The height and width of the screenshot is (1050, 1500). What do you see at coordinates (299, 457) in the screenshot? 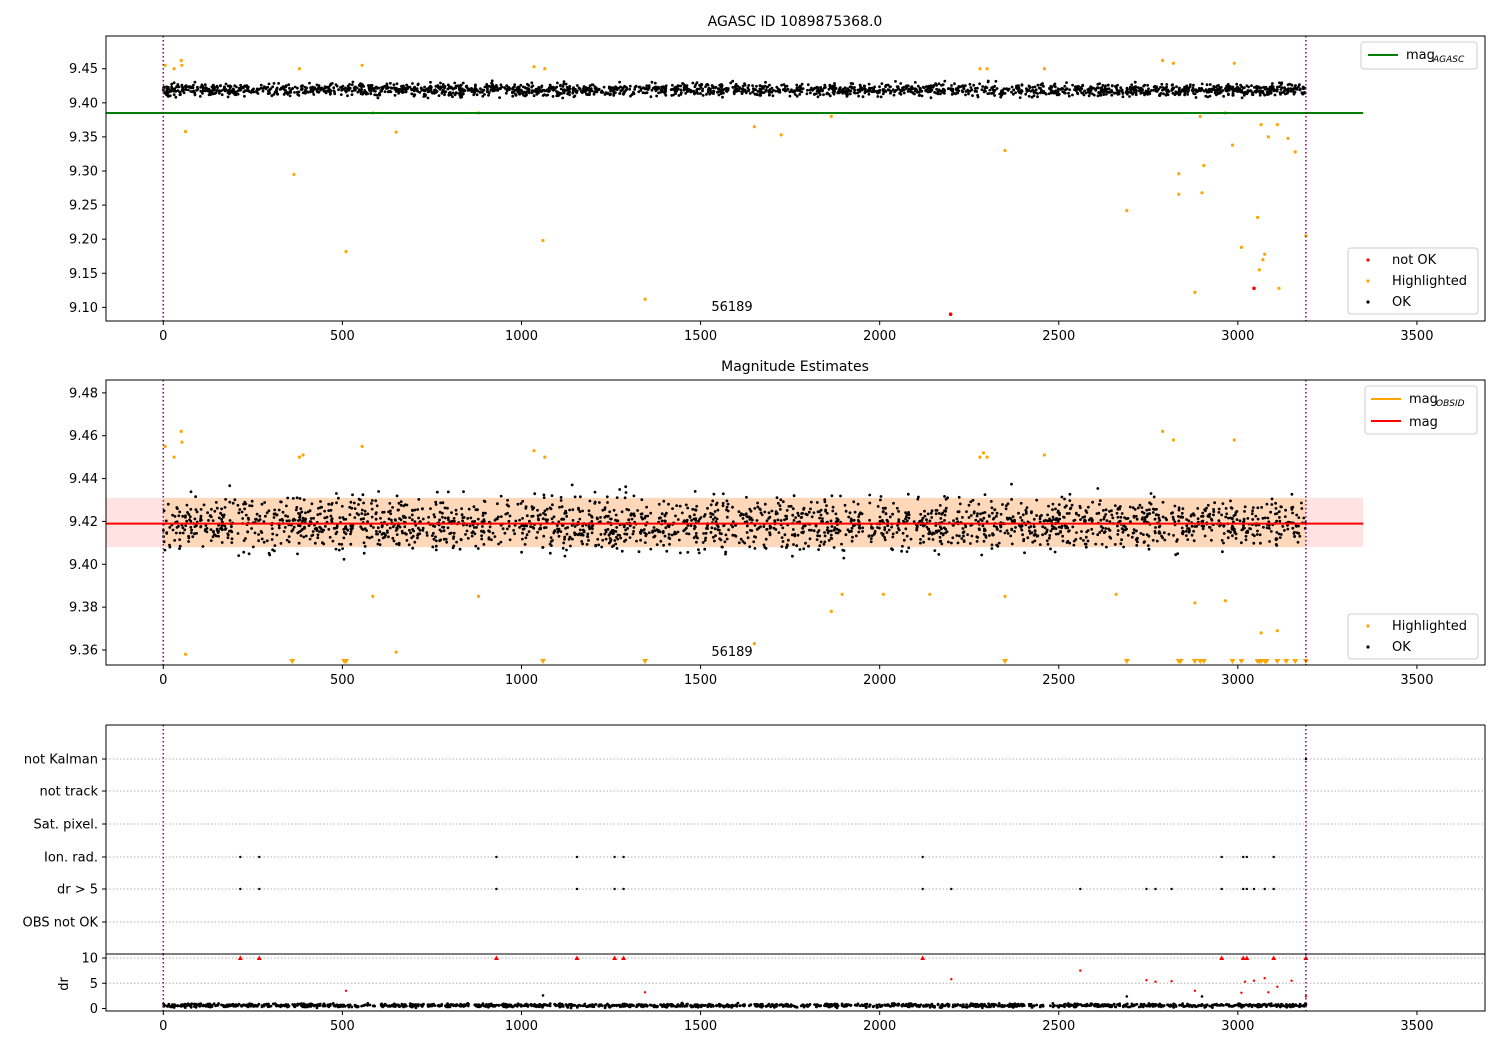
I see `estimates-highlighted-point` at bounding box center [299, 457].